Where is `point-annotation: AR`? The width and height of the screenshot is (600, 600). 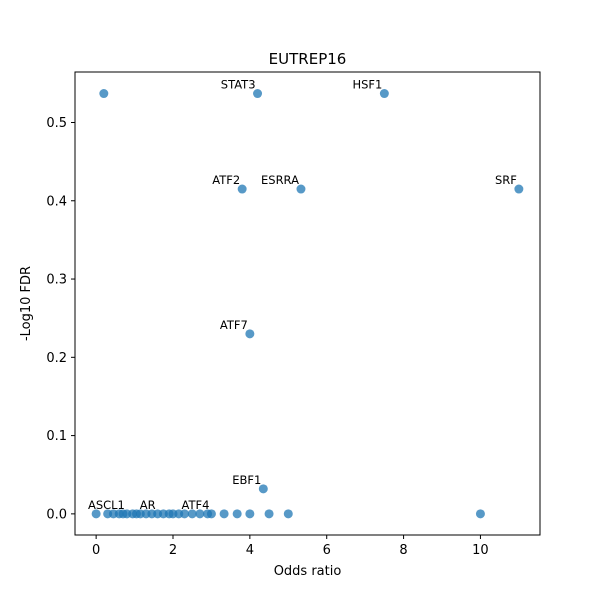
point-annotation: AR is located at coordinates (148, 505).